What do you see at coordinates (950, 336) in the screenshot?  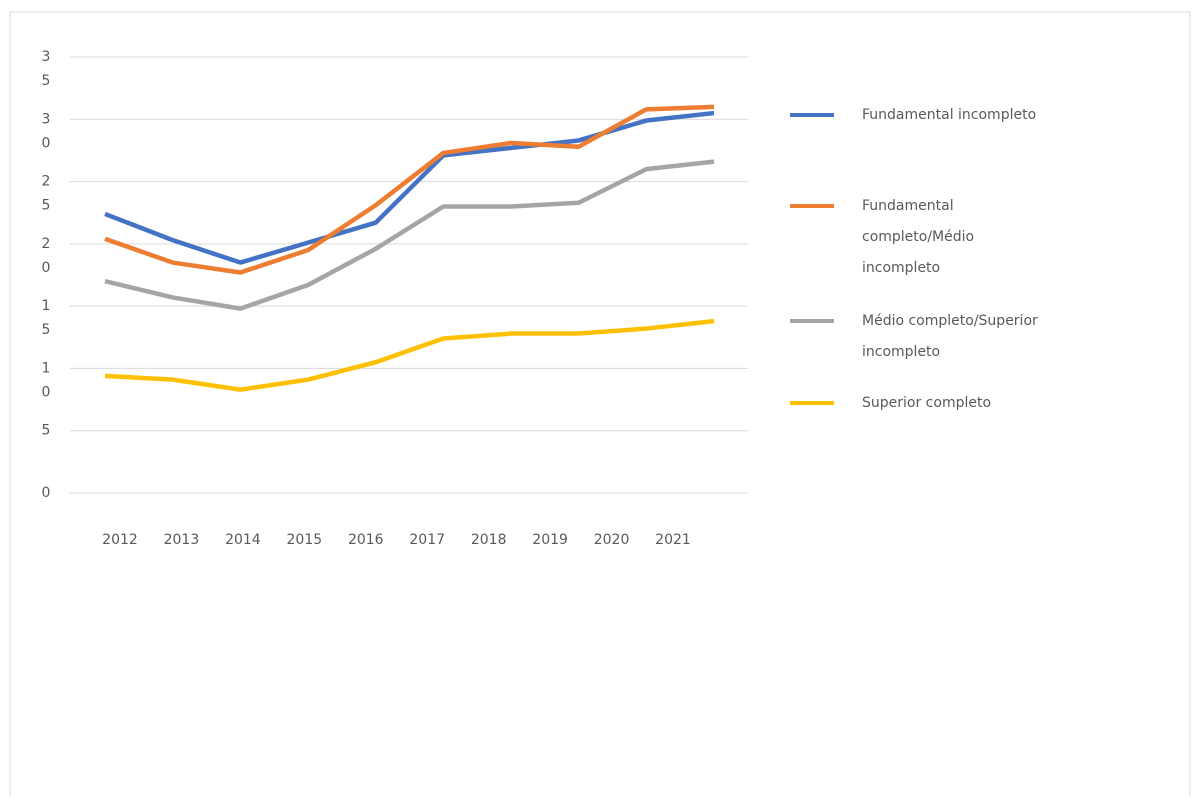 I see `legend-label: Médio completo/Superior incompleto` at bounding box center [950, 336].